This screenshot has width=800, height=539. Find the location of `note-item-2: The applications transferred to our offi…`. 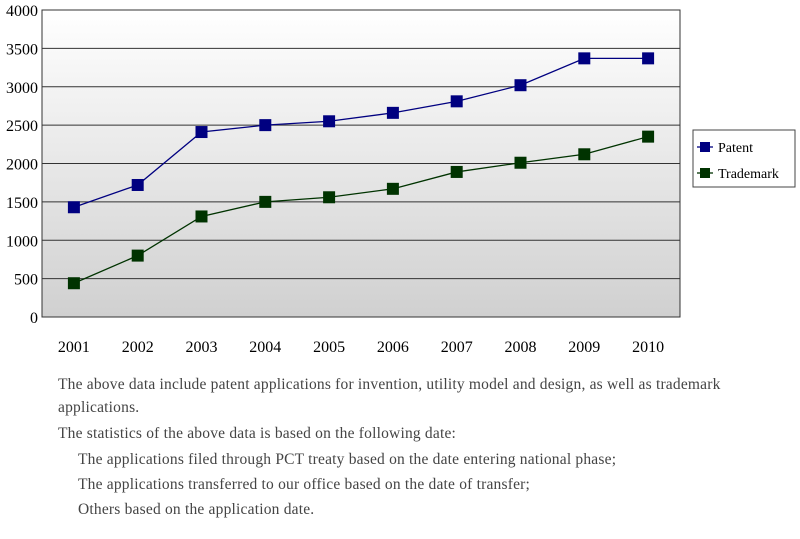

note-item-2: The applications transferred to our offi… is located at coordinates (304, 484).